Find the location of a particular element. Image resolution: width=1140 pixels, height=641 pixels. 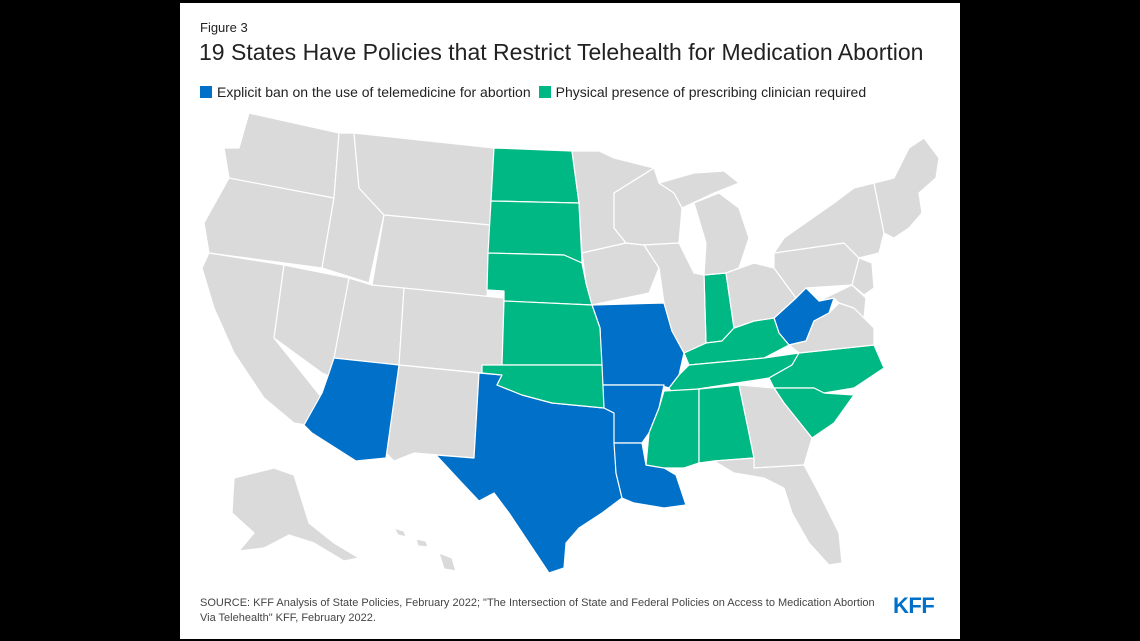

state-new-england is located at coordinates (906, 188).